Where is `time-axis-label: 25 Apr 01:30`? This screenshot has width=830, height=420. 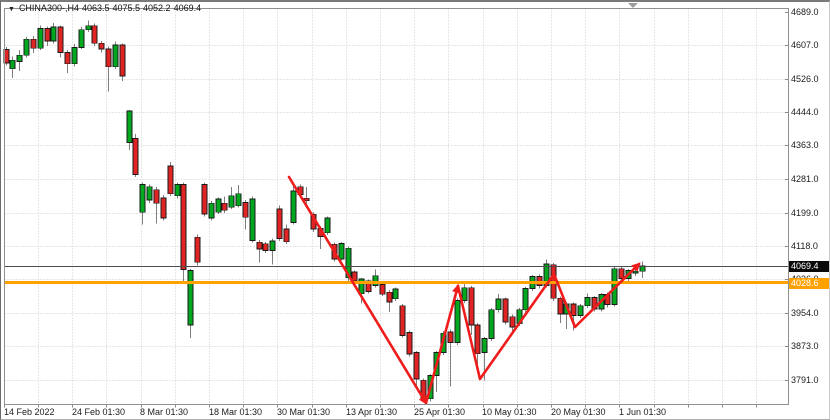 time-axis-label: 25 Apr 01:30 is located at coordinates (440, 412).